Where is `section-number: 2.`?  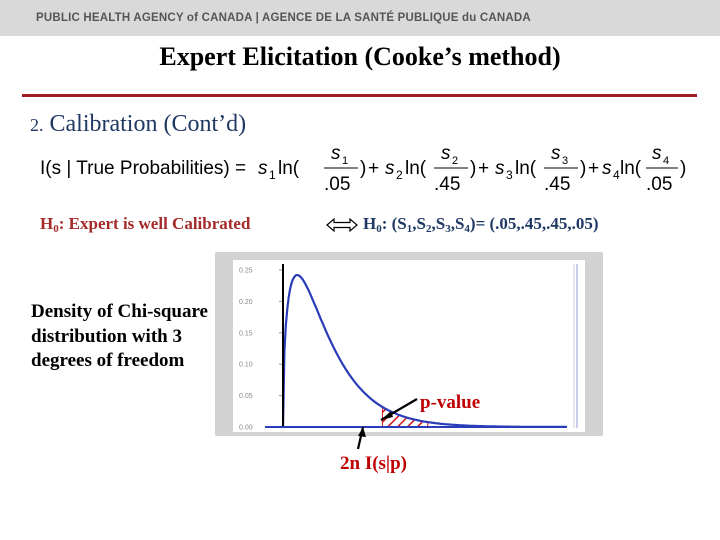
section-number: 2. is located at coordinates (37, 125).